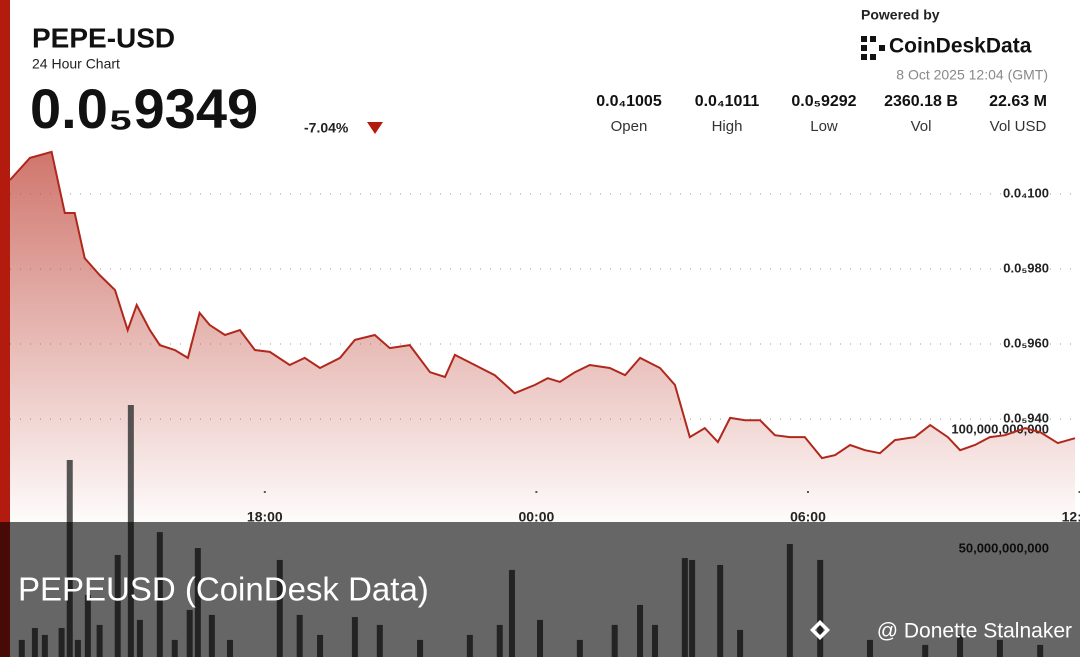 The width and height of the screenshot is (1080, 657). Describe the element at coordinates (727, 126) in the screenshot. I see `stat-label: High` at that location.